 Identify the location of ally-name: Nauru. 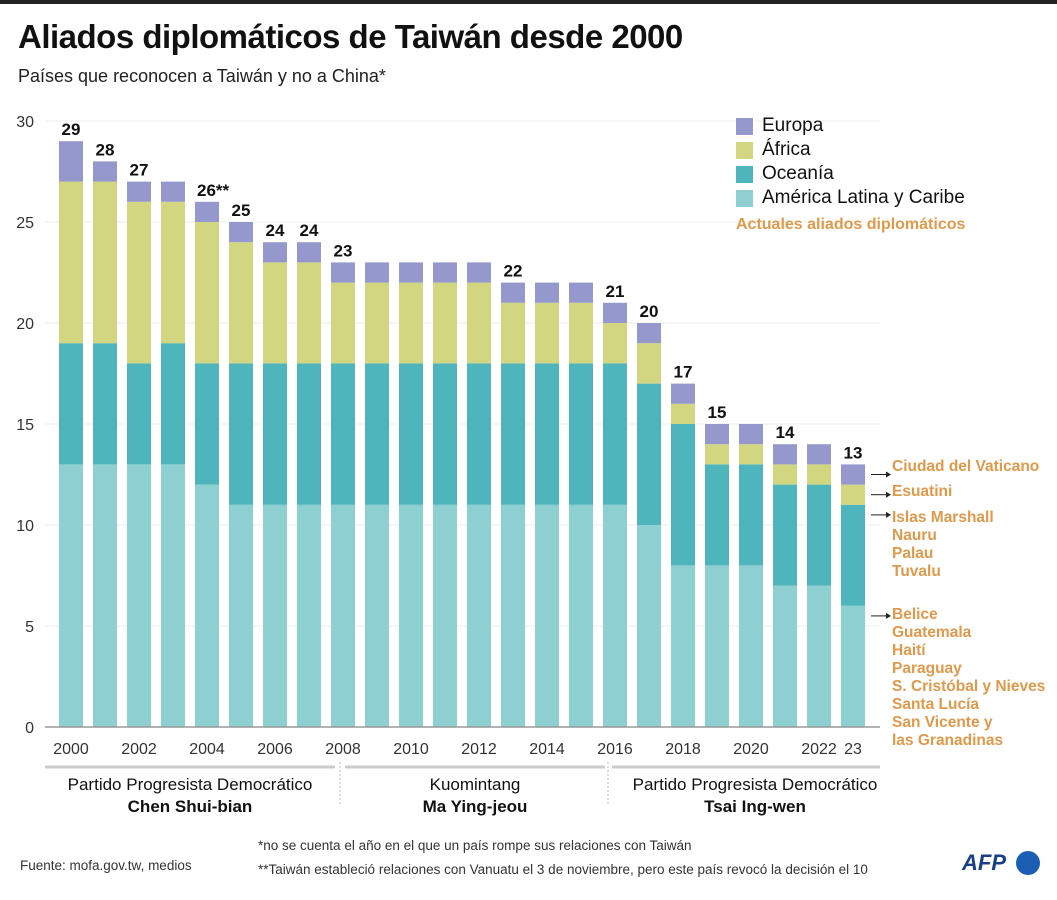
(914, 535).